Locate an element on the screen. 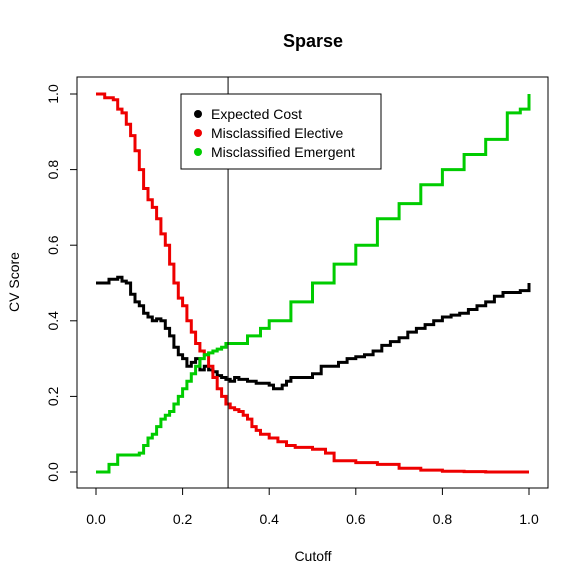 The width and height of the screenshot is (587, 586). y-tick-label: 1.0 is located at coordinates (53, 94).